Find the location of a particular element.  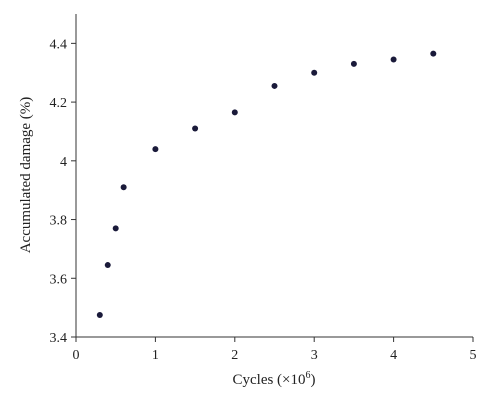

x-tick-label: 1 is located at coordinates (155, 355).